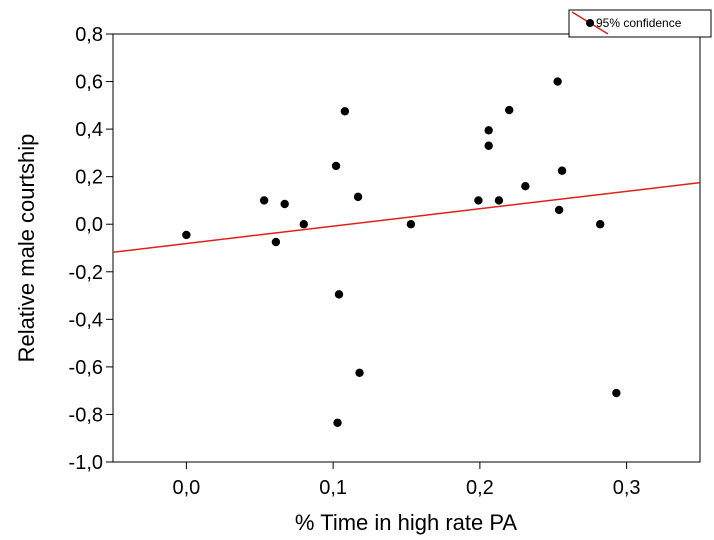  Describe the element at coordinates (406, 522) in the screenshot. I see `x-axis-title: % Time in high rate PA` at that location.